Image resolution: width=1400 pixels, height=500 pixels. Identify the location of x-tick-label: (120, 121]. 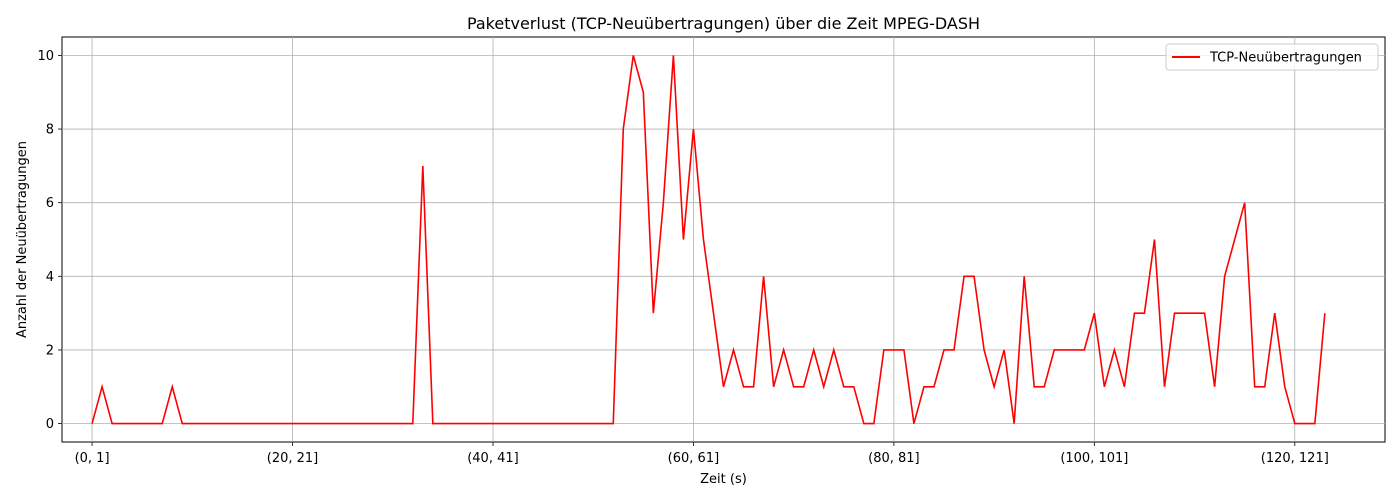
(1295, 458).